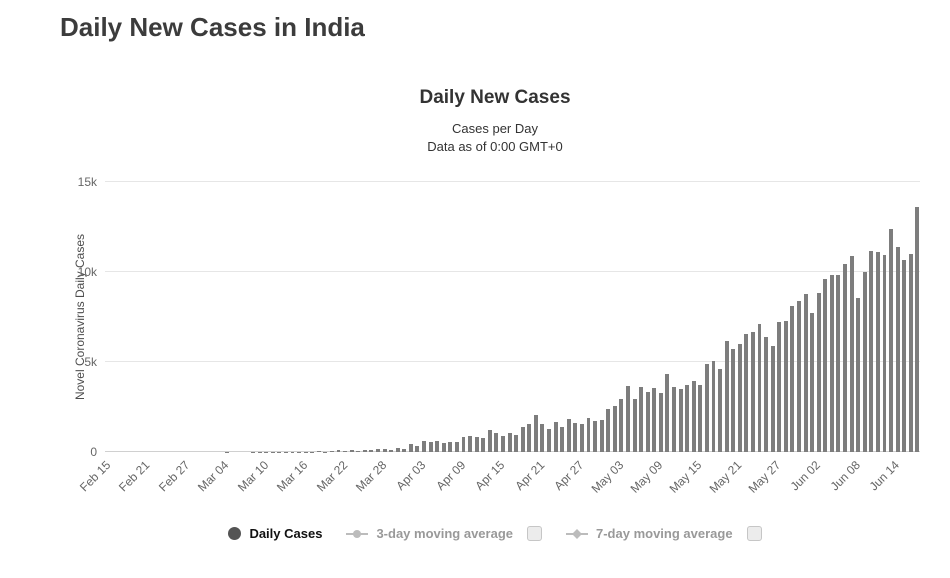 This screenshot has width=950, height=578. Describe the element at coordinates (429, 533) in the screenshot. I see `legend-item-3day-moving-average: 3-day moving average` at that location.